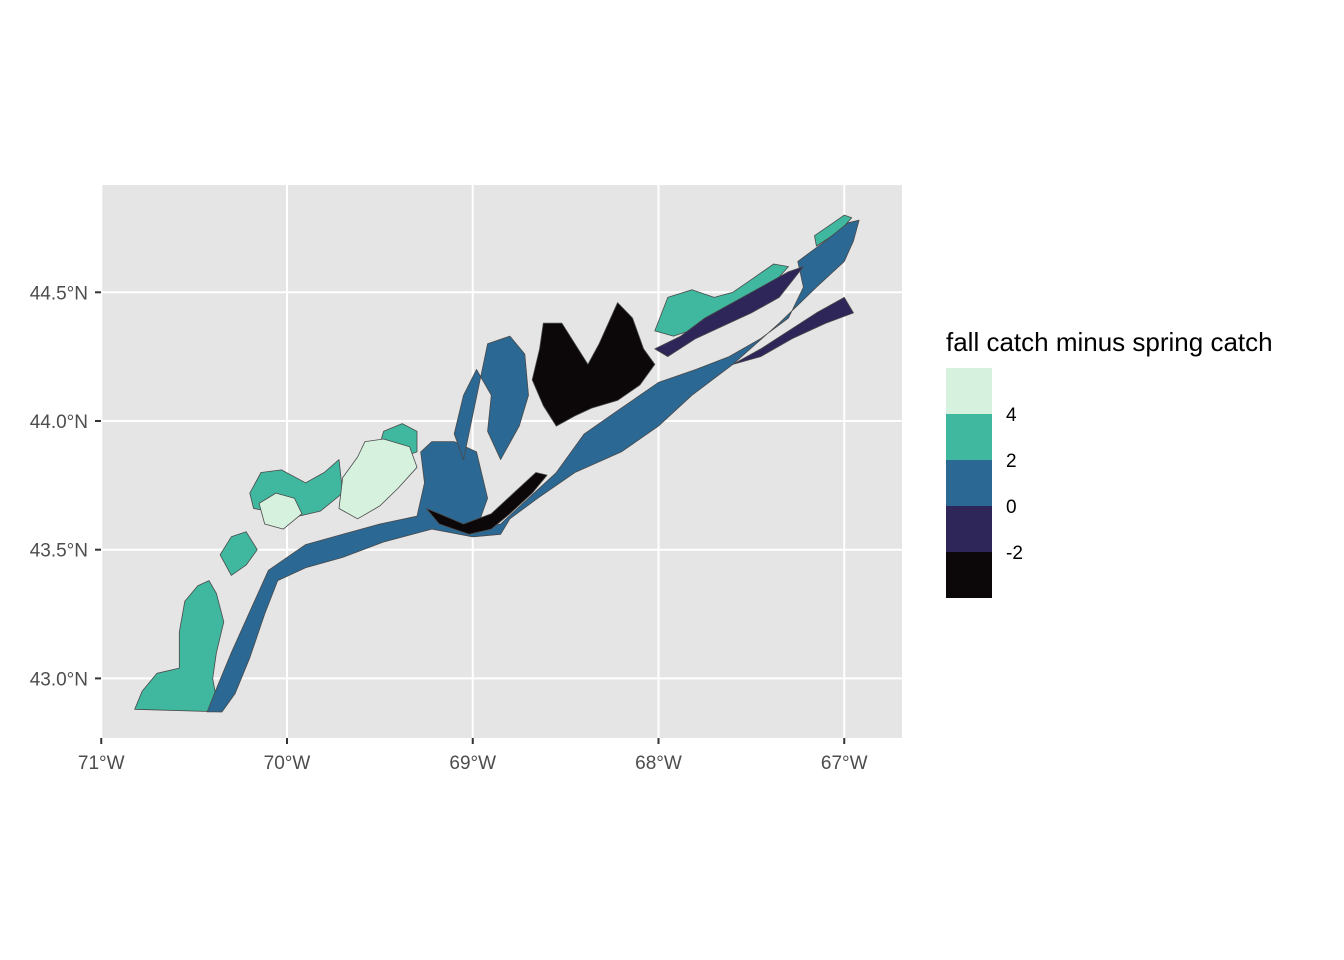  I want to click on y-tick-label: 44.5°N, so click(59, 293).